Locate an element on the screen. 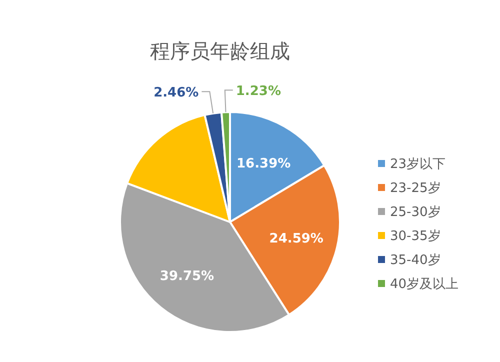 This screenshot has width=500, height=362. data-label: 2.46% is located at coordinates (176, 93).